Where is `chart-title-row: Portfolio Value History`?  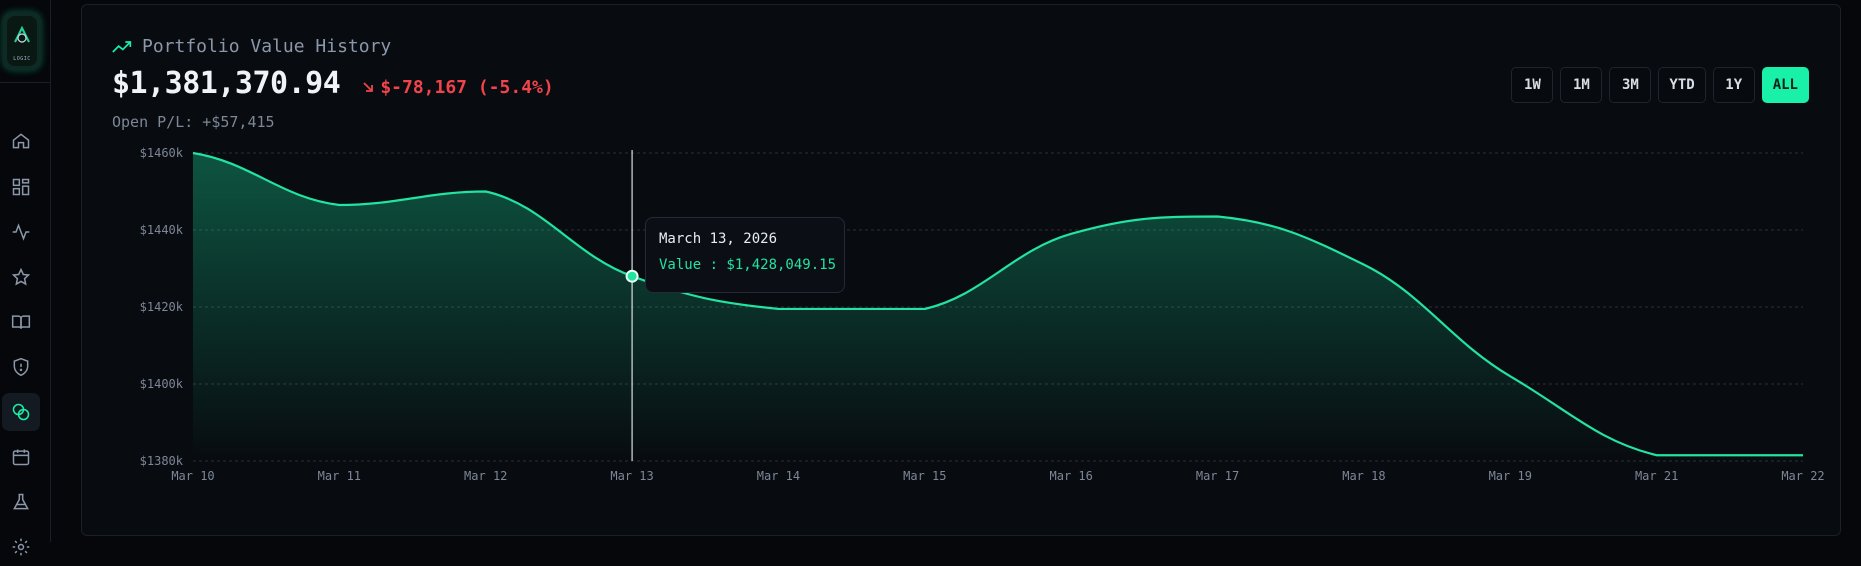
chart-title-row: Portfolio Value History is located at coordinates (251, 46).